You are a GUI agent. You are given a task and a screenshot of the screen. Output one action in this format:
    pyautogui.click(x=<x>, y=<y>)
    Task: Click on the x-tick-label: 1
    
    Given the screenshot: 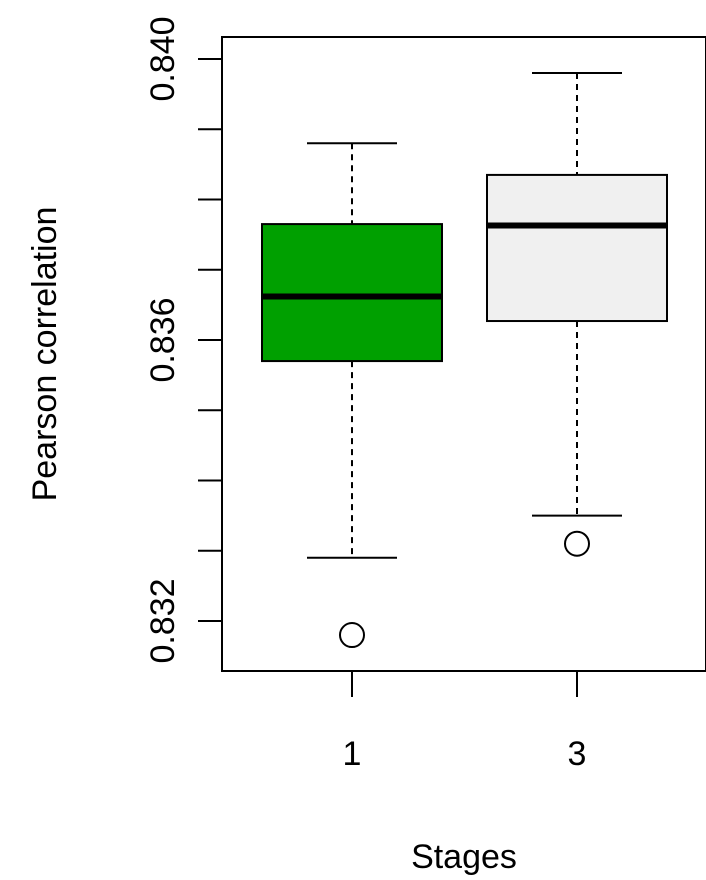 What is the action you would take?
    pyautogui.click(x=352, y=754)
    